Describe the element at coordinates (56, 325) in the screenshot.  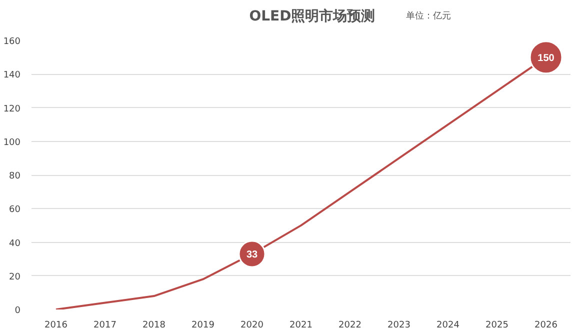
I see `x-tick-label: 2016` at that location.